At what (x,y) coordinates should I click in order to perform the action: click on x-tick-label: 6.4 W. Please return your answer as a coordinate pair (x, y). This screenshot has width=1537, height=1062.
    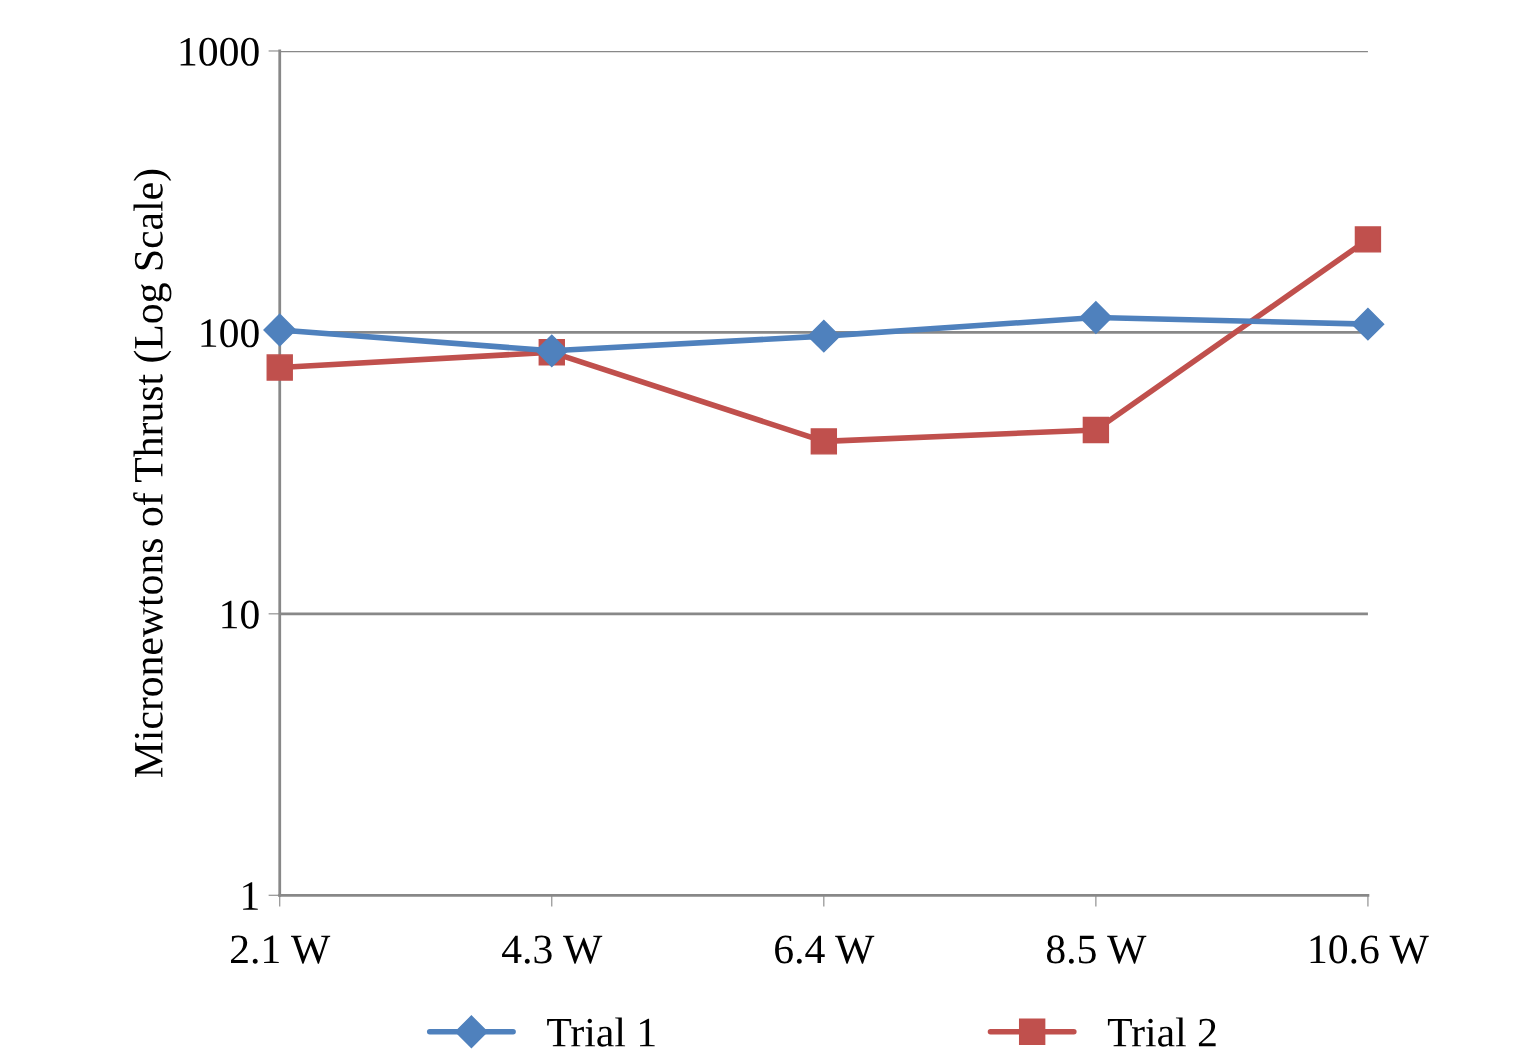
    Looking at the image, I should click on (825, 949).